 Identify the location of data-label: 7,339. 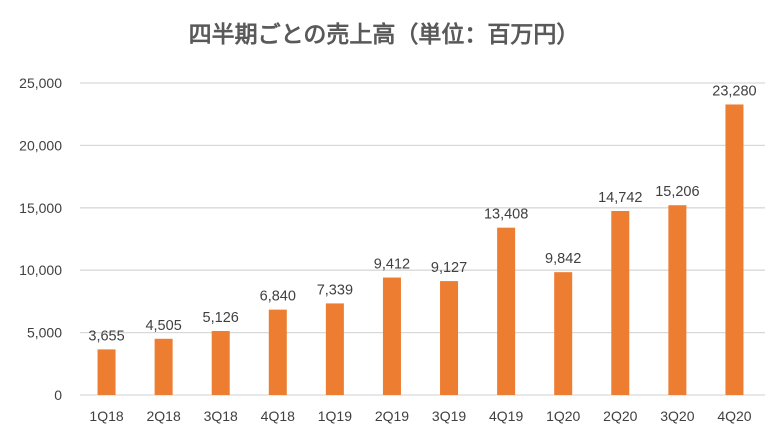
(335, 290).